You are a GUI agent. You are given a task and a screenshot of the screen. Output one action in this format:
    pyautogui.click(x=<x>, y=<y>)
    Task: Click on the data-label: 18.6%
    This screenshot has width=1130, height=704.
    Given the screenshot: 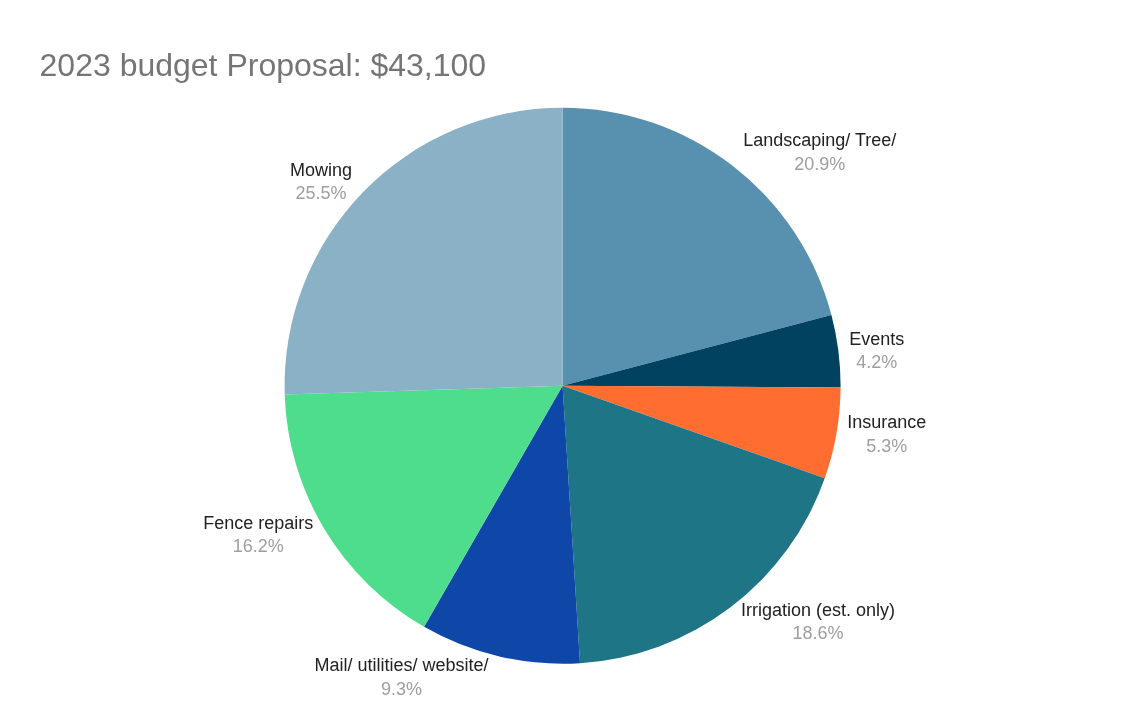 What is the action you would take?
    pyautogui.click(x=818, y=633)
    